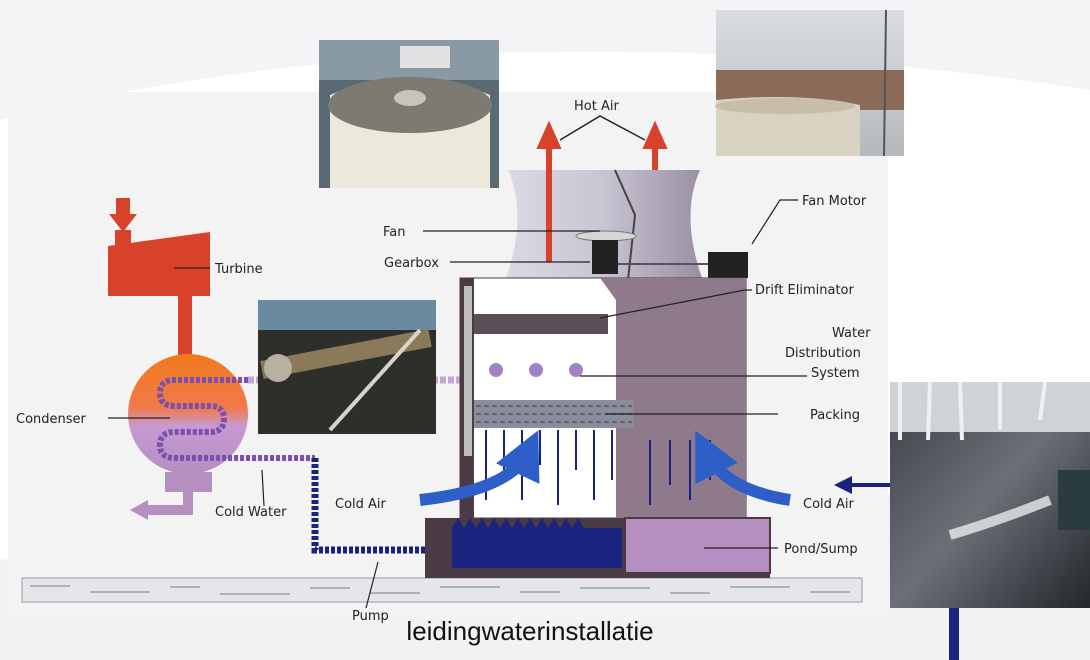 This screenshot has height=660, width=1090. I want to click on spray-nozzles, so click(536, 370).